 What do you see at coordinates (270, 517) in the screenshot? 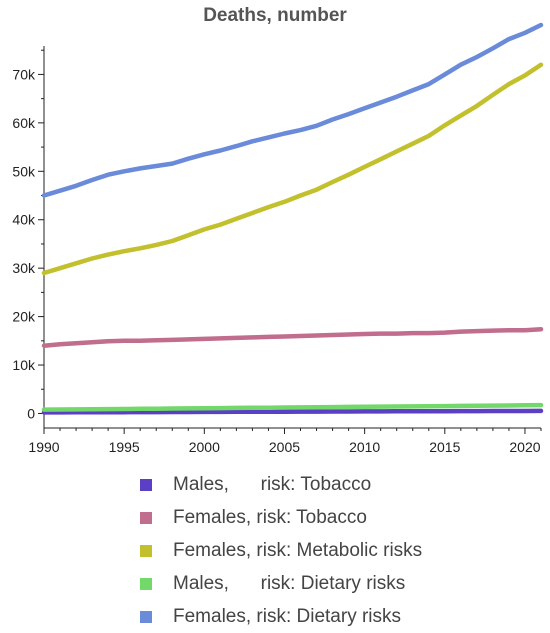
I see `legend-label: Females, risk: Tobacco` at bounding box center [270, 517].